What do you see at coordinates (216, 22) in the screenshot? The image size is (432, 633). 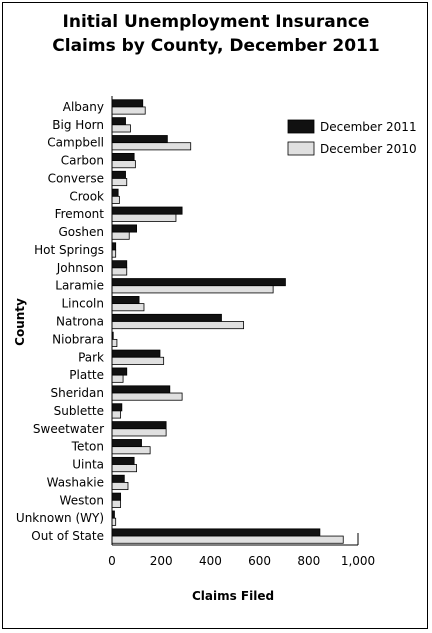 I see `chart-title-line1: Initial Unemployment Insurance` at bounding box center [216, 22].